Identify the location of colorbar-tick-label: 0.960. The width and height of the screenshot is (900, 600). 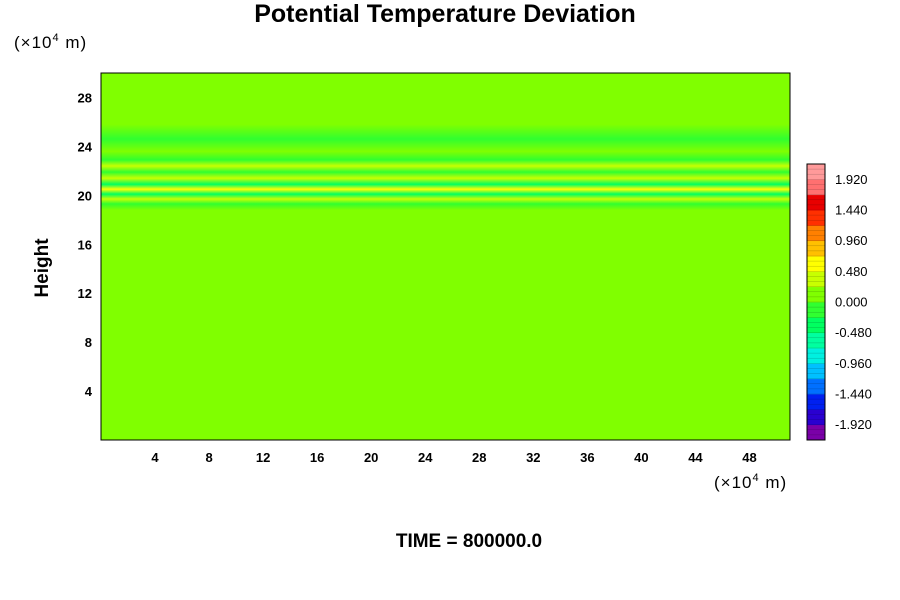
(851, 240).